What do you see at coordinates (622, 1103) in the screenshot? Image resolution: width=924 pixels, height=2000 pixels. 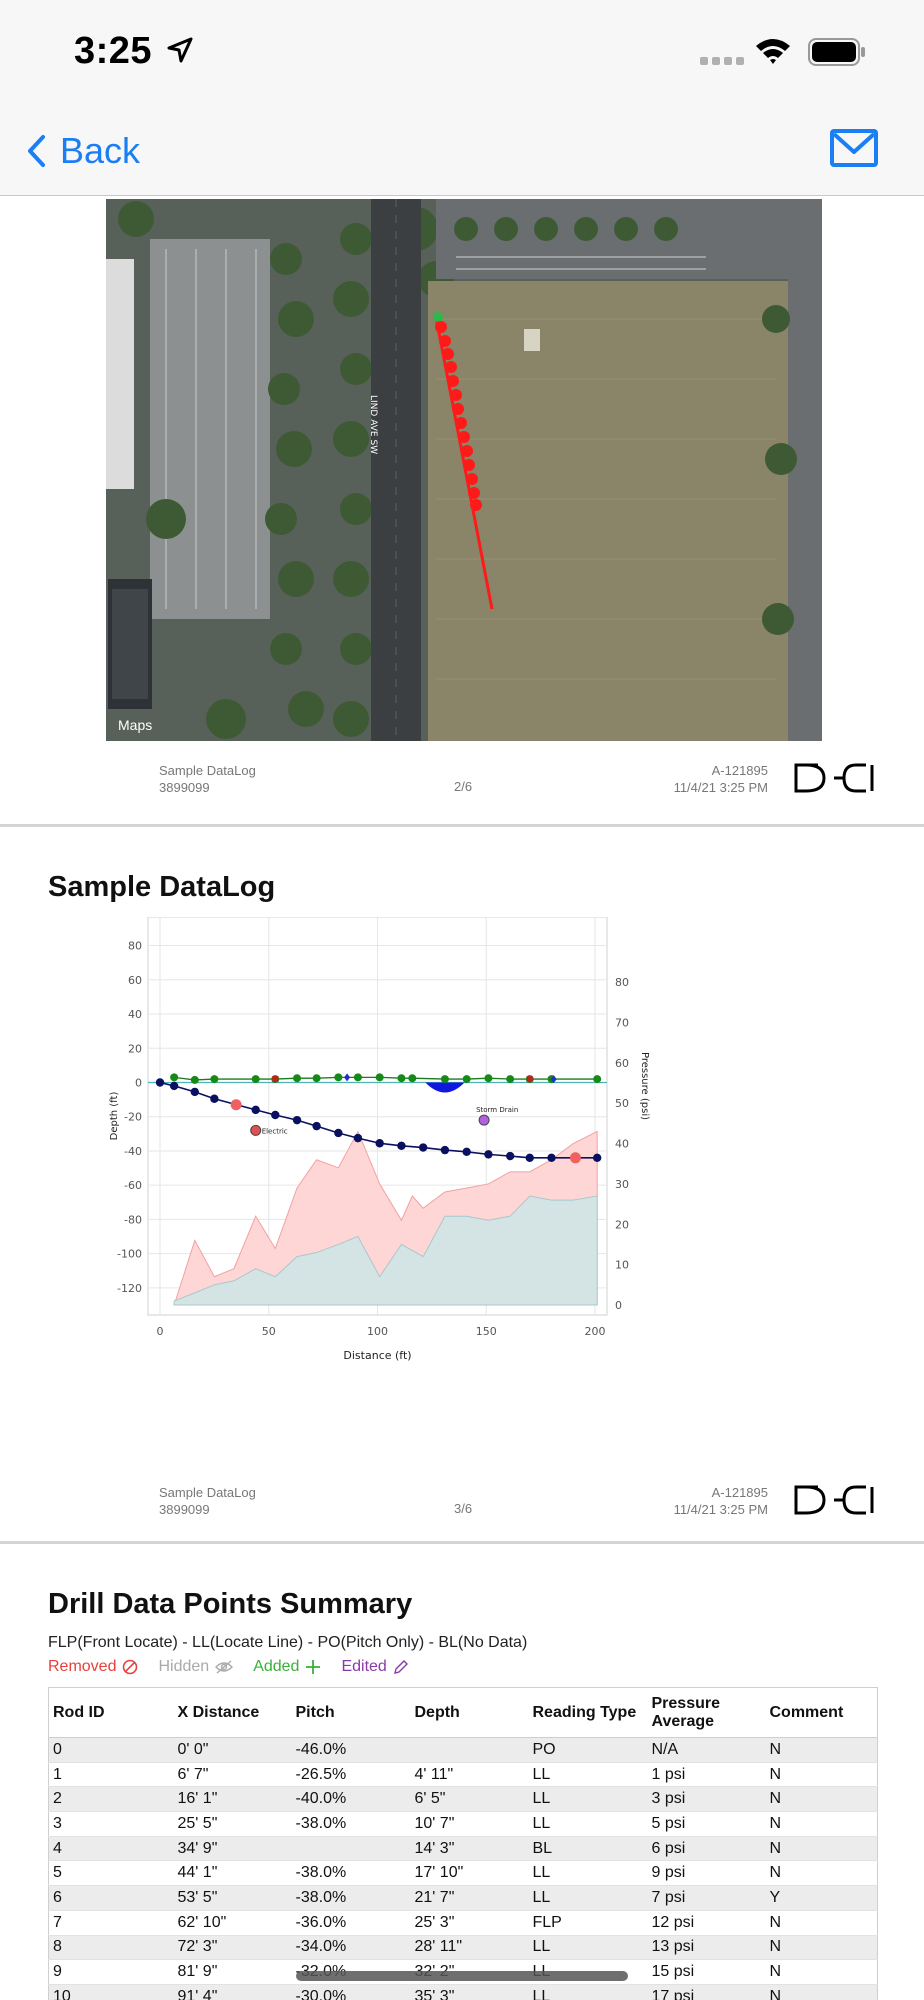 I see `y2-tick-label: 50` at bounding box center [622, 1103].